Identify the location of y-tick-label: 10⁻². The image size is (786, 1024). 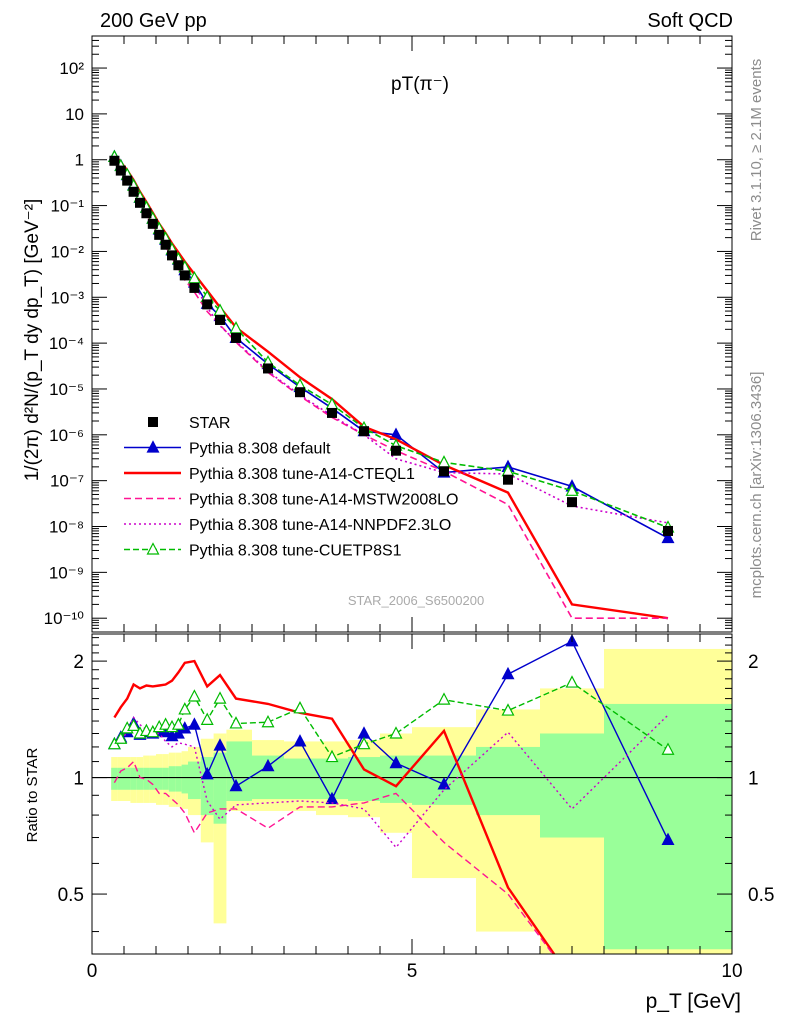
(67, 251).